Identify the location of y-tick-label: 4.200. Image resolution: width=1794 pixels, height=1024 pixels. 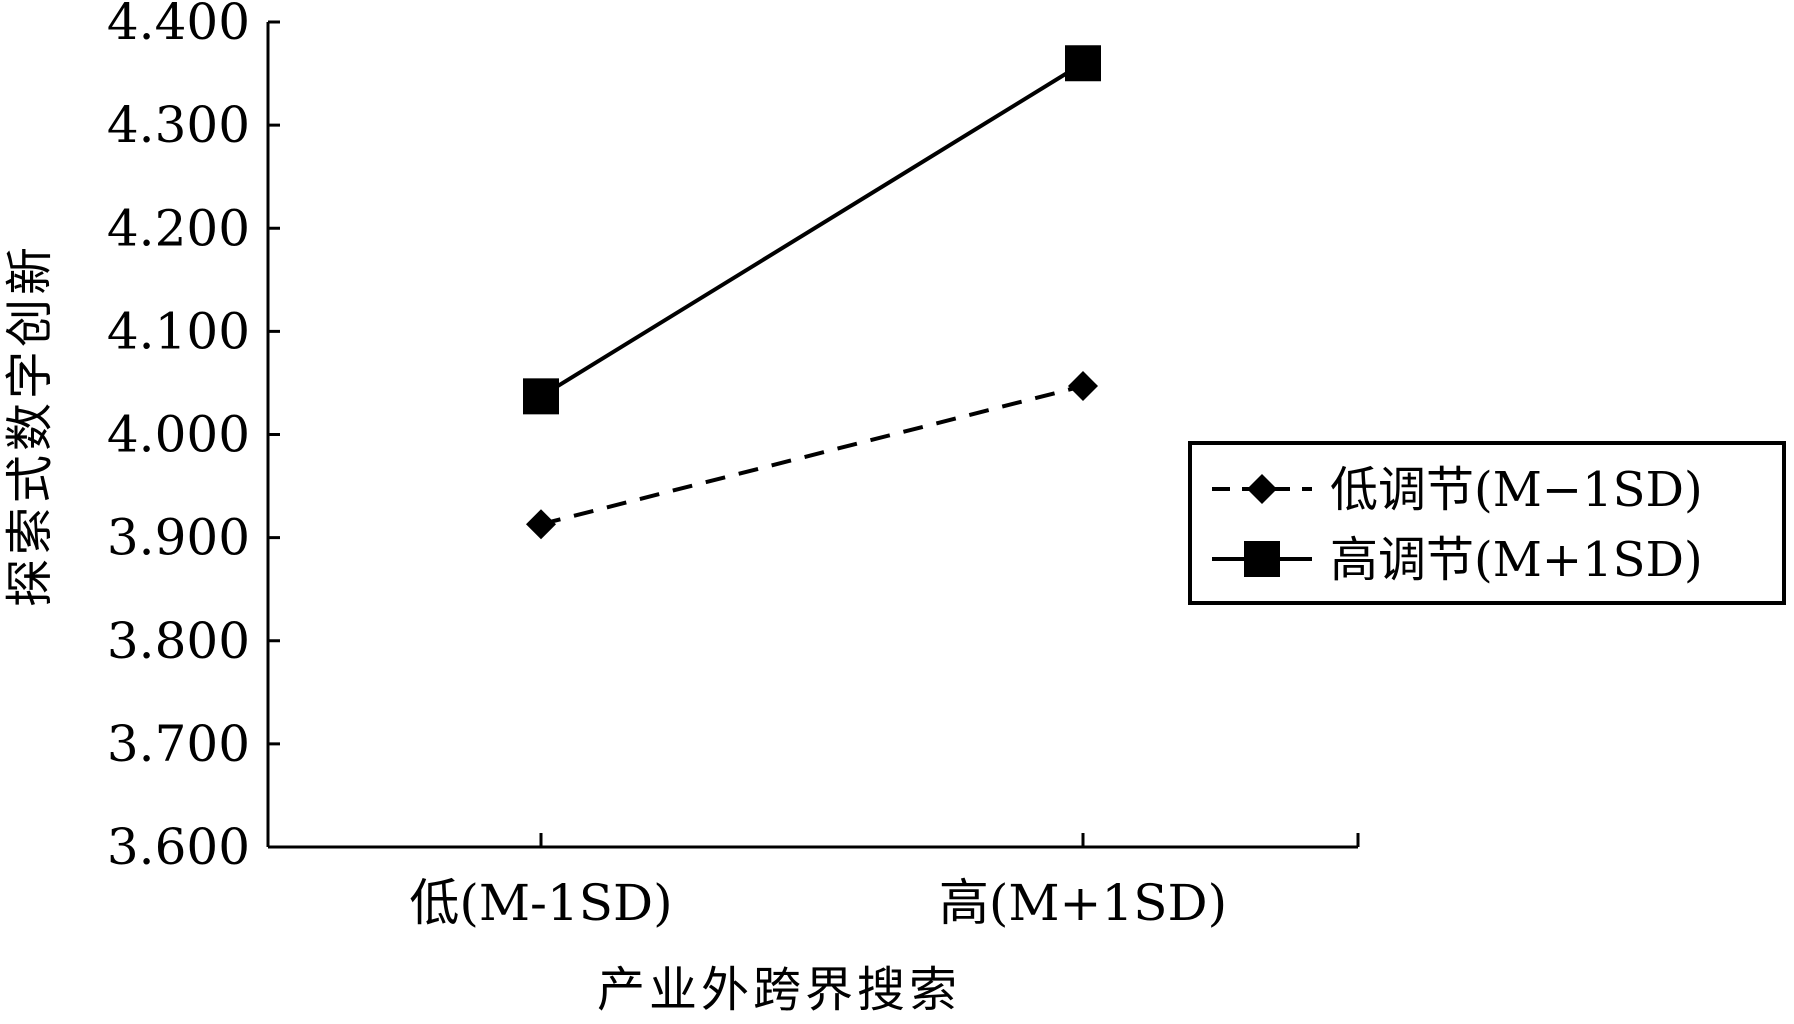
(178, 228).